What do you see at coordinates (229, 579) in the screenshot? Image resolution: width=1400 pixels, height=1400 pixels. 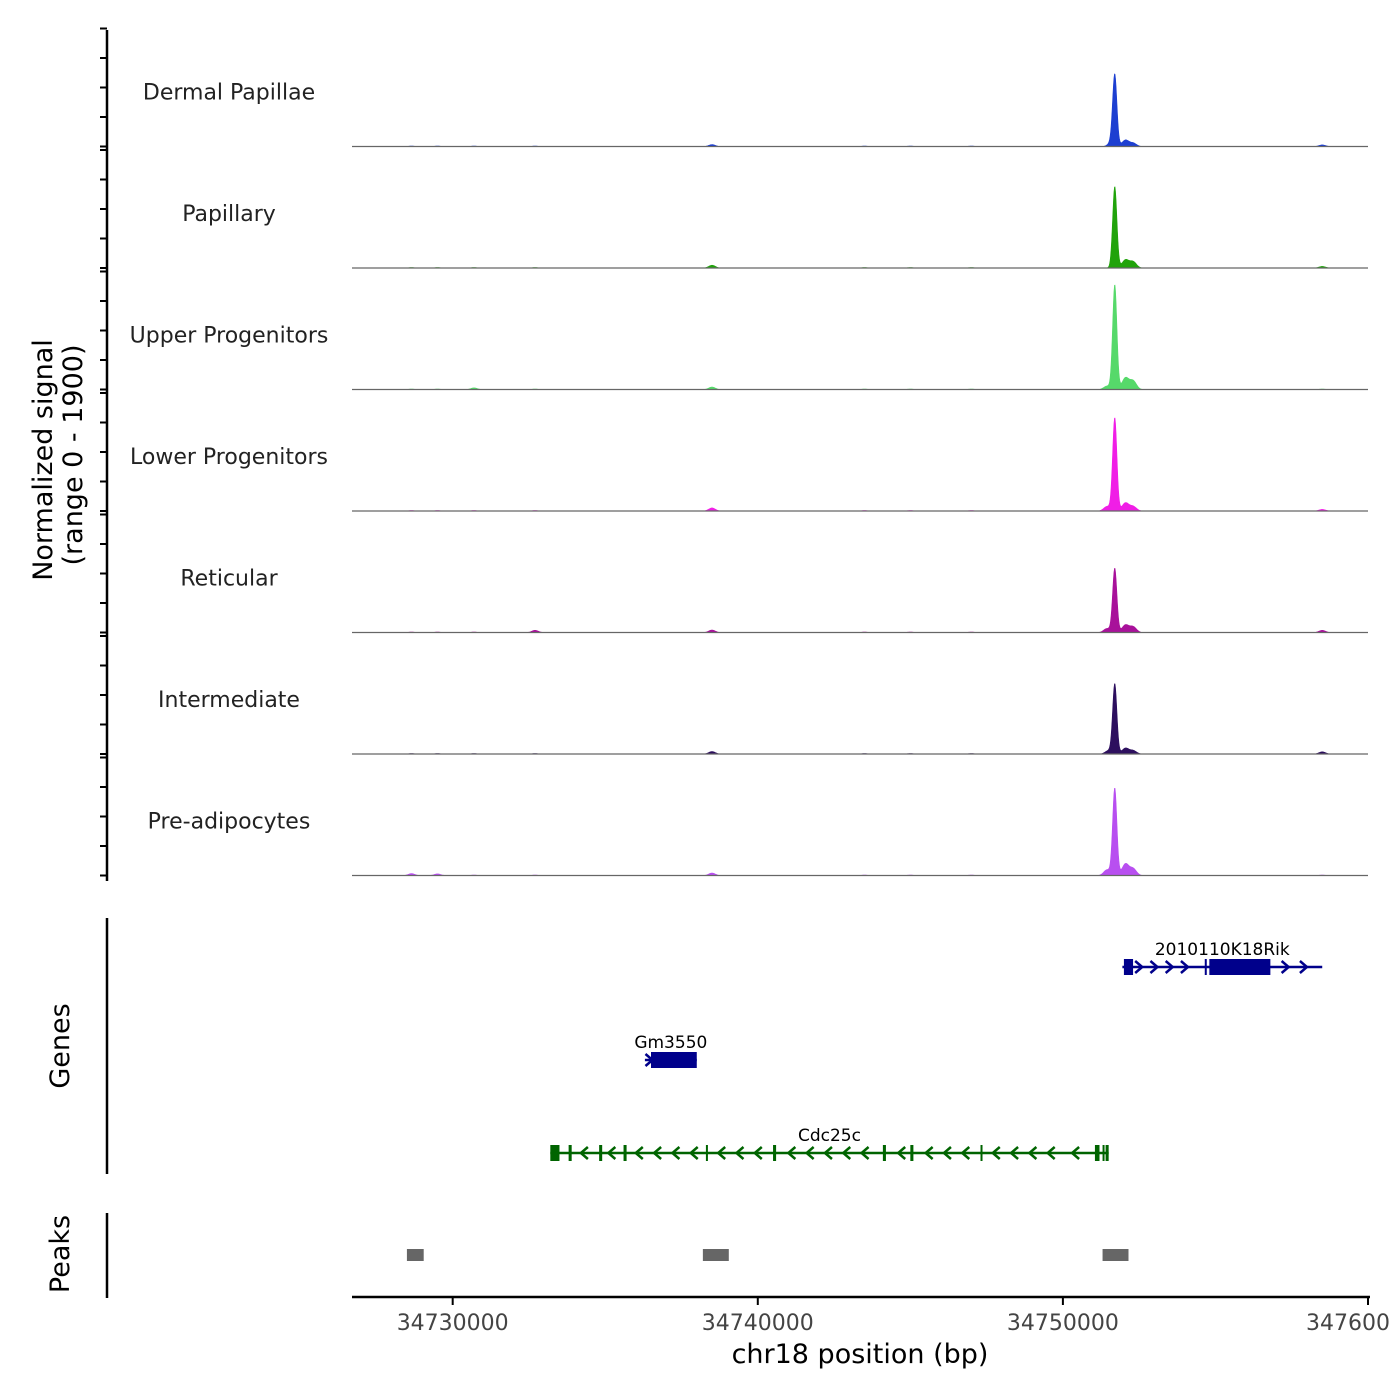 I see `track-label: Reticular` at bounding box center [229, 579].